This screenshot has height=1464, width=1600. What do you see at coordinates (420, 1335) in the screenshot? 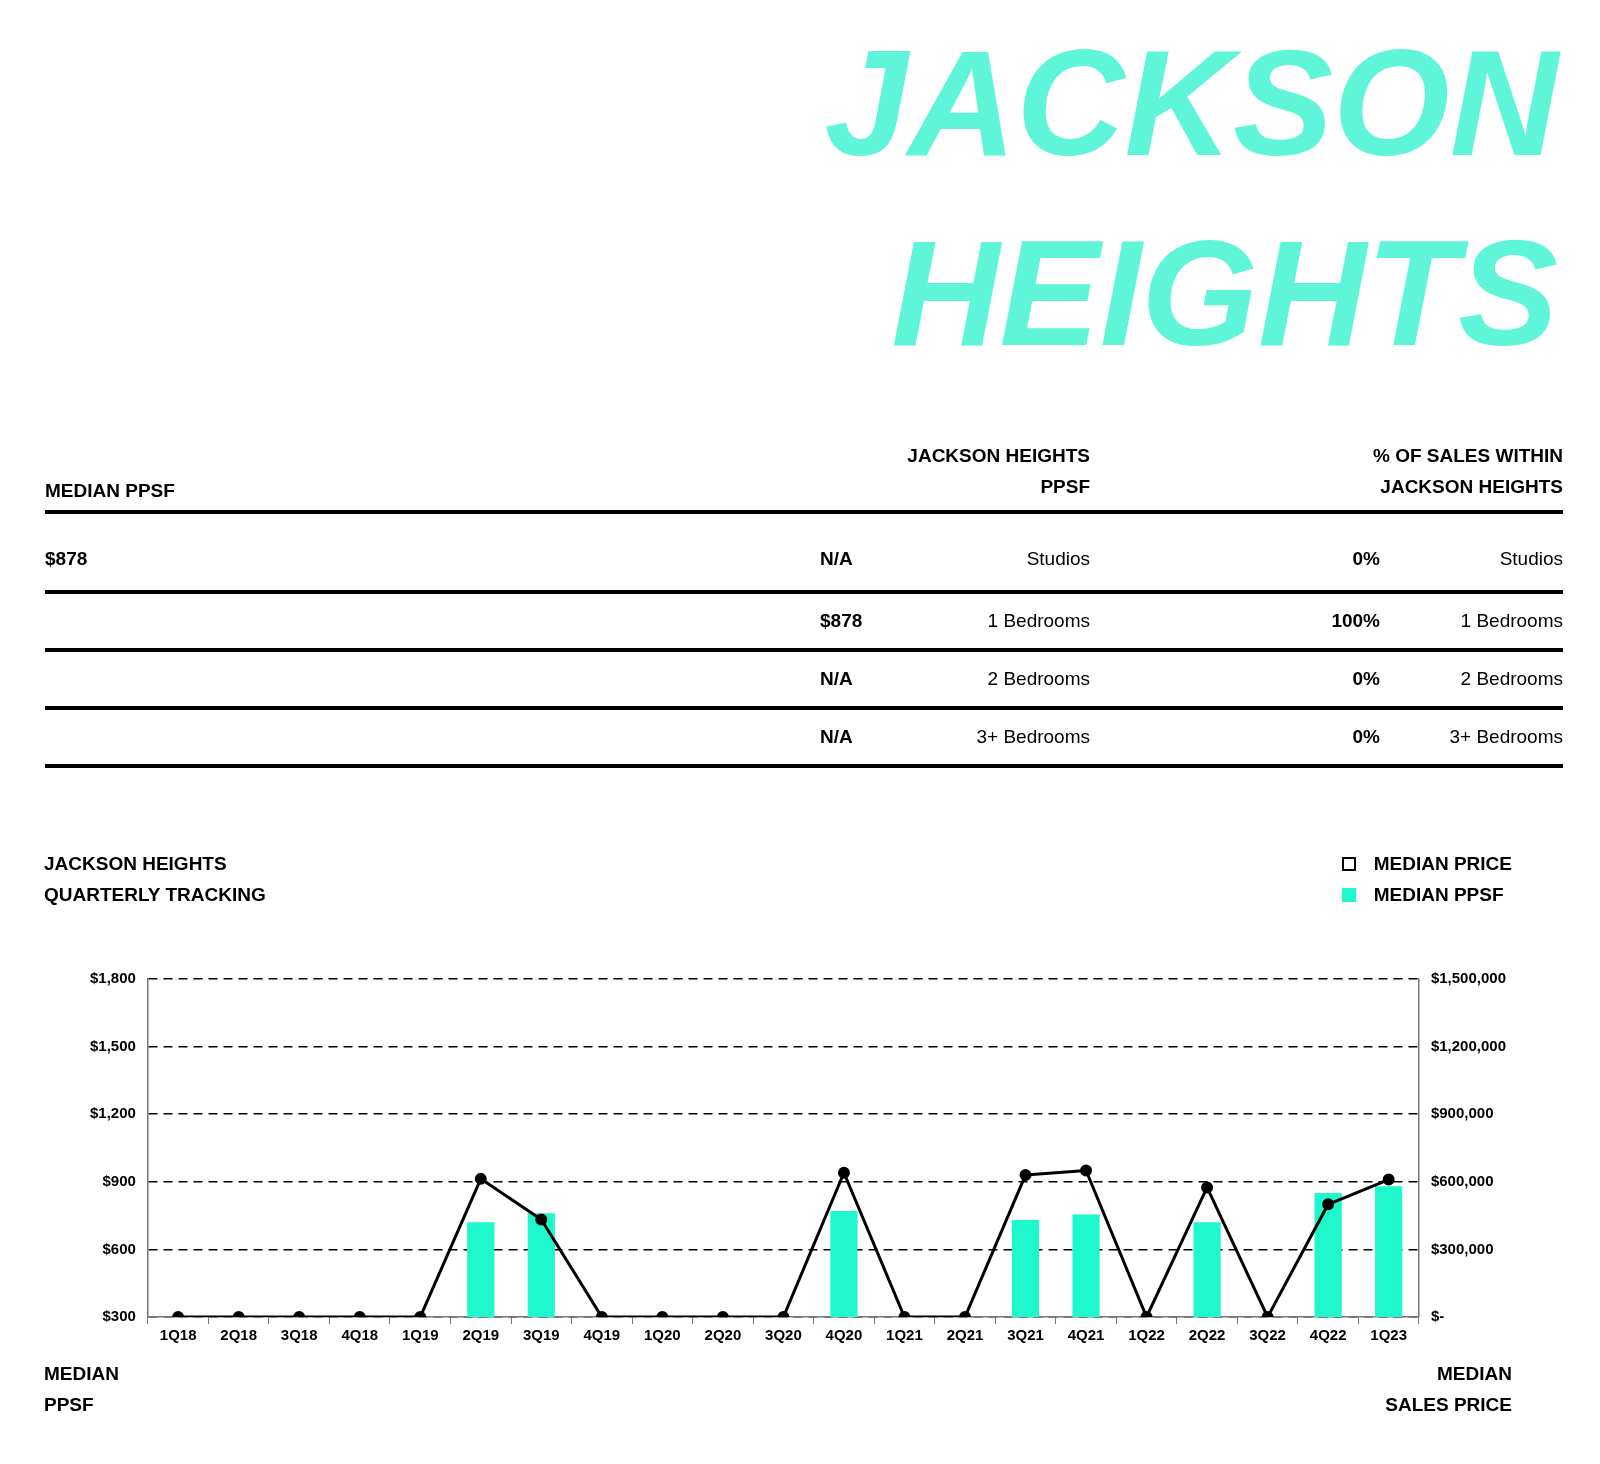
I see `x-tick-label: 1Q19` at bounding box center [420, 1335].